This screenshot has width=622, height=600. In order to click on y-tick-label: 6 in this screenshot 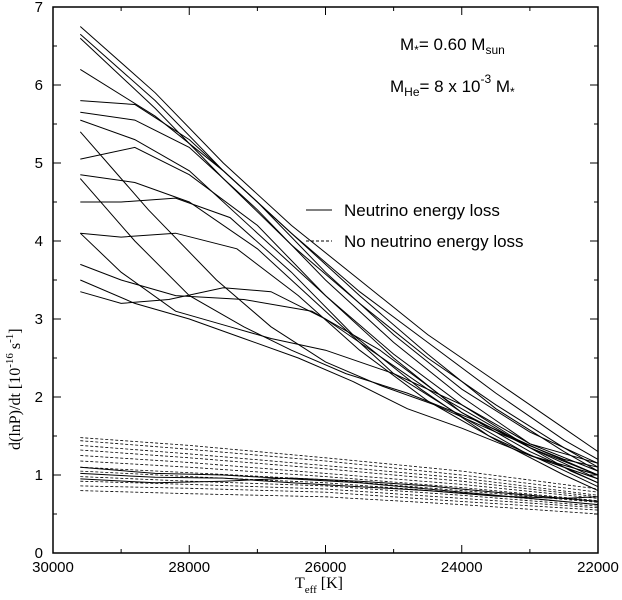, I will do `click(39, 85)`.